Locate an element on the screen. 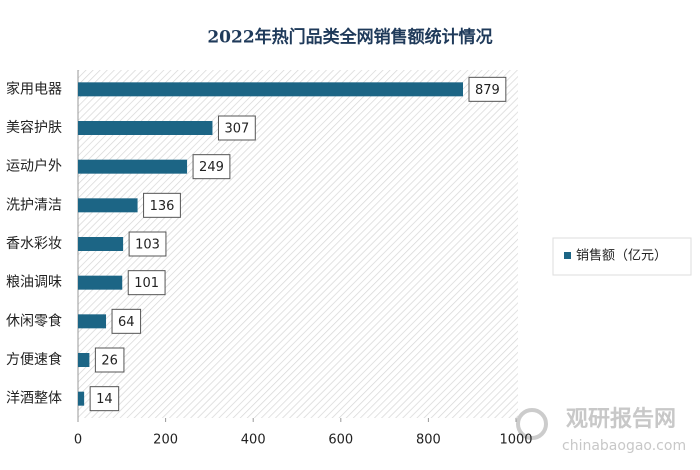 This screenshot has height=470, width=700. chart-title: 2022年热门品类全网销售额统计情况 is located at coordinates (349, 37).